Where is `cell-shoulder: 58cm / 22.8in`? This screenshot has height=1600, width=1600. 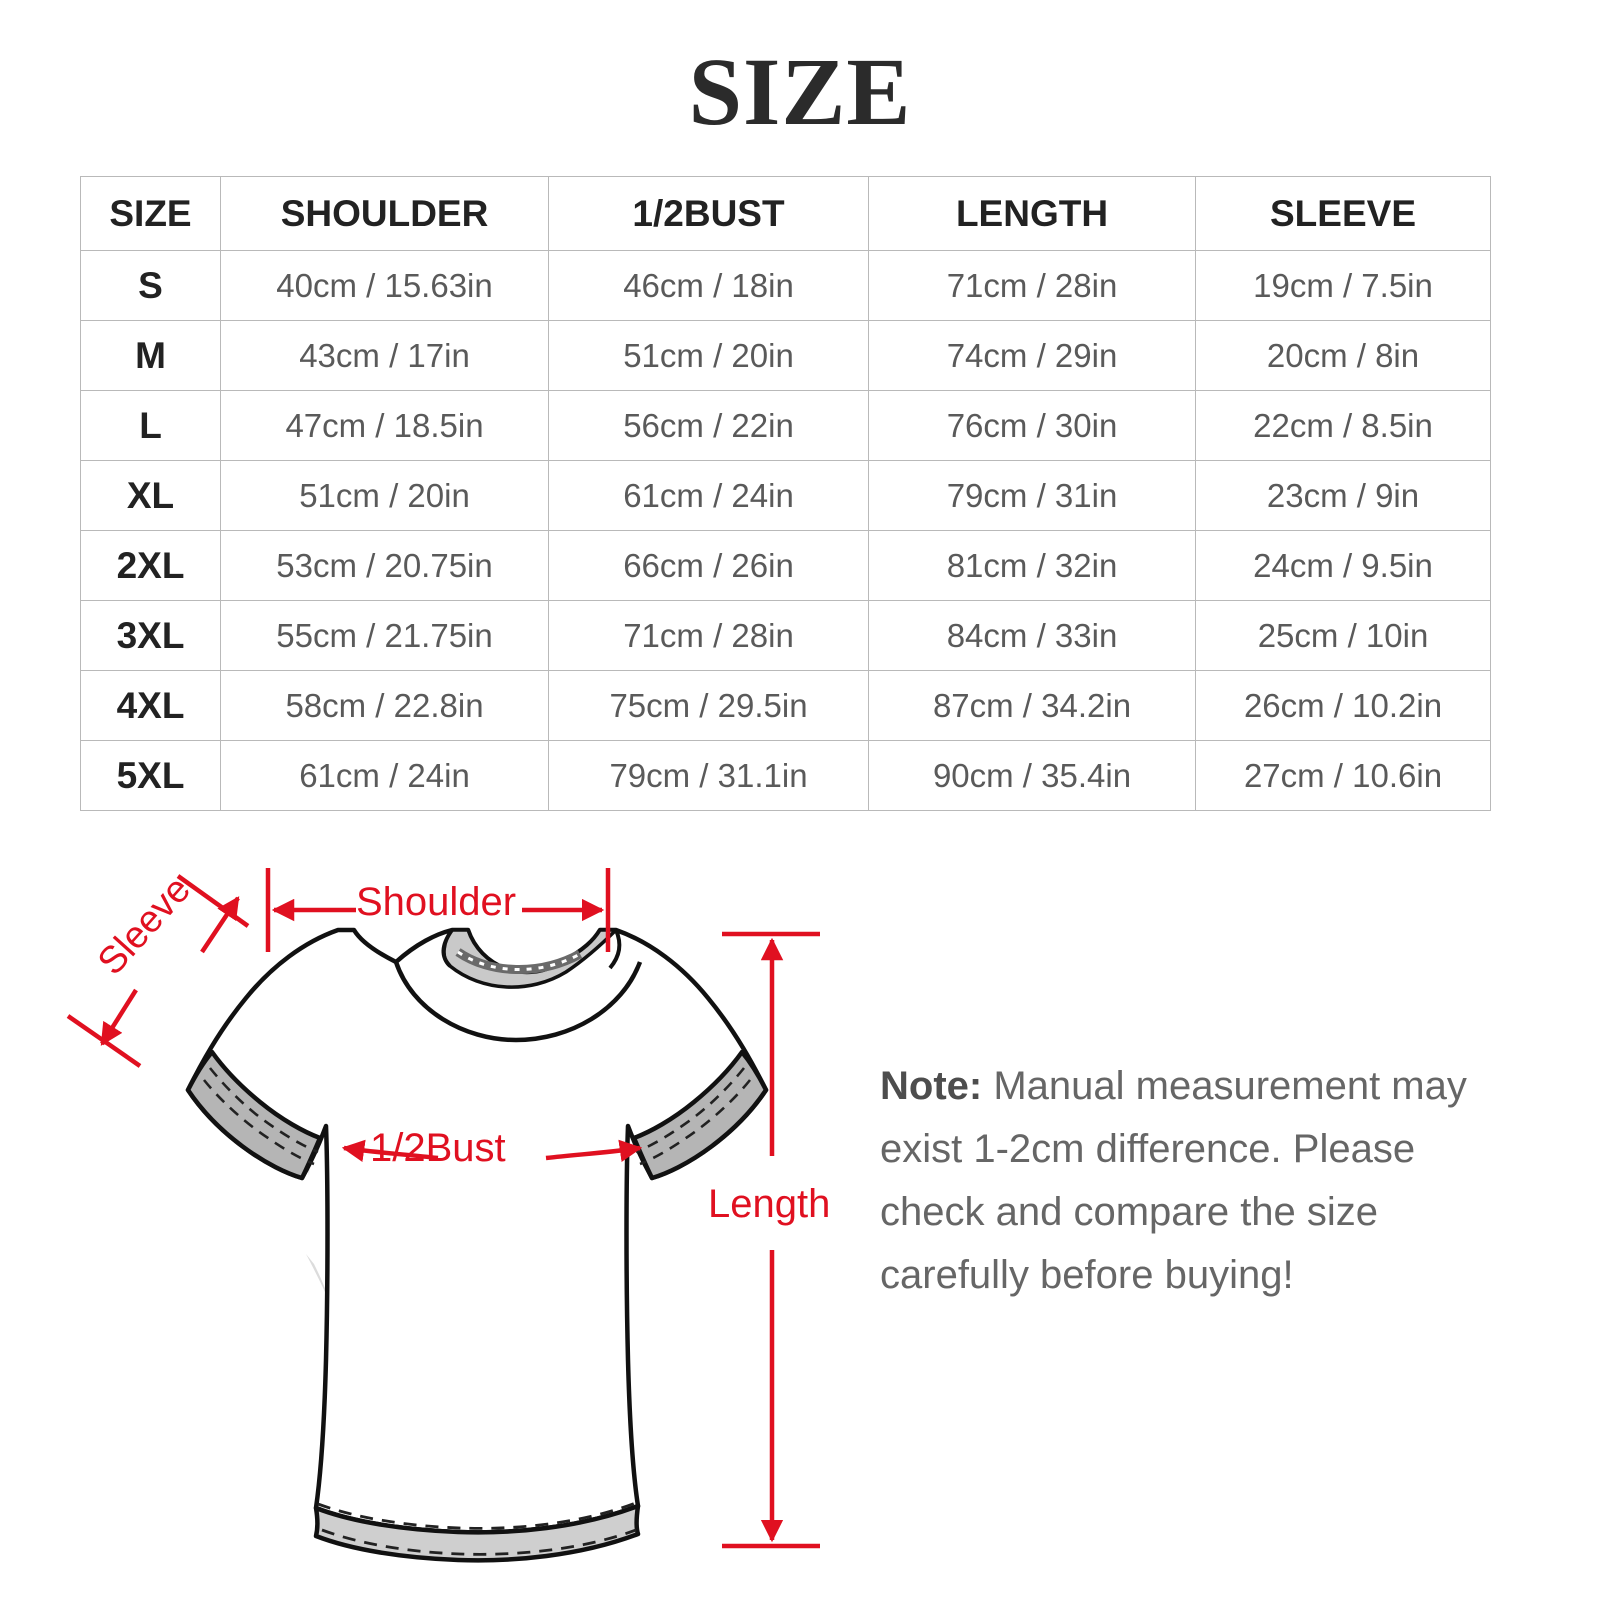 cell-shoulder: 58cm / 22.8in is located at coordinates (384, 705).